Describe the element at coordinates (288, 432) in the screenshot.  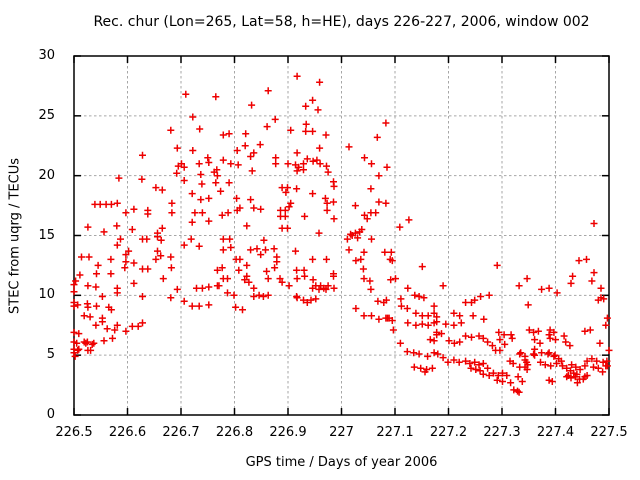
I see `x-tick-label: 226.9` at that location.